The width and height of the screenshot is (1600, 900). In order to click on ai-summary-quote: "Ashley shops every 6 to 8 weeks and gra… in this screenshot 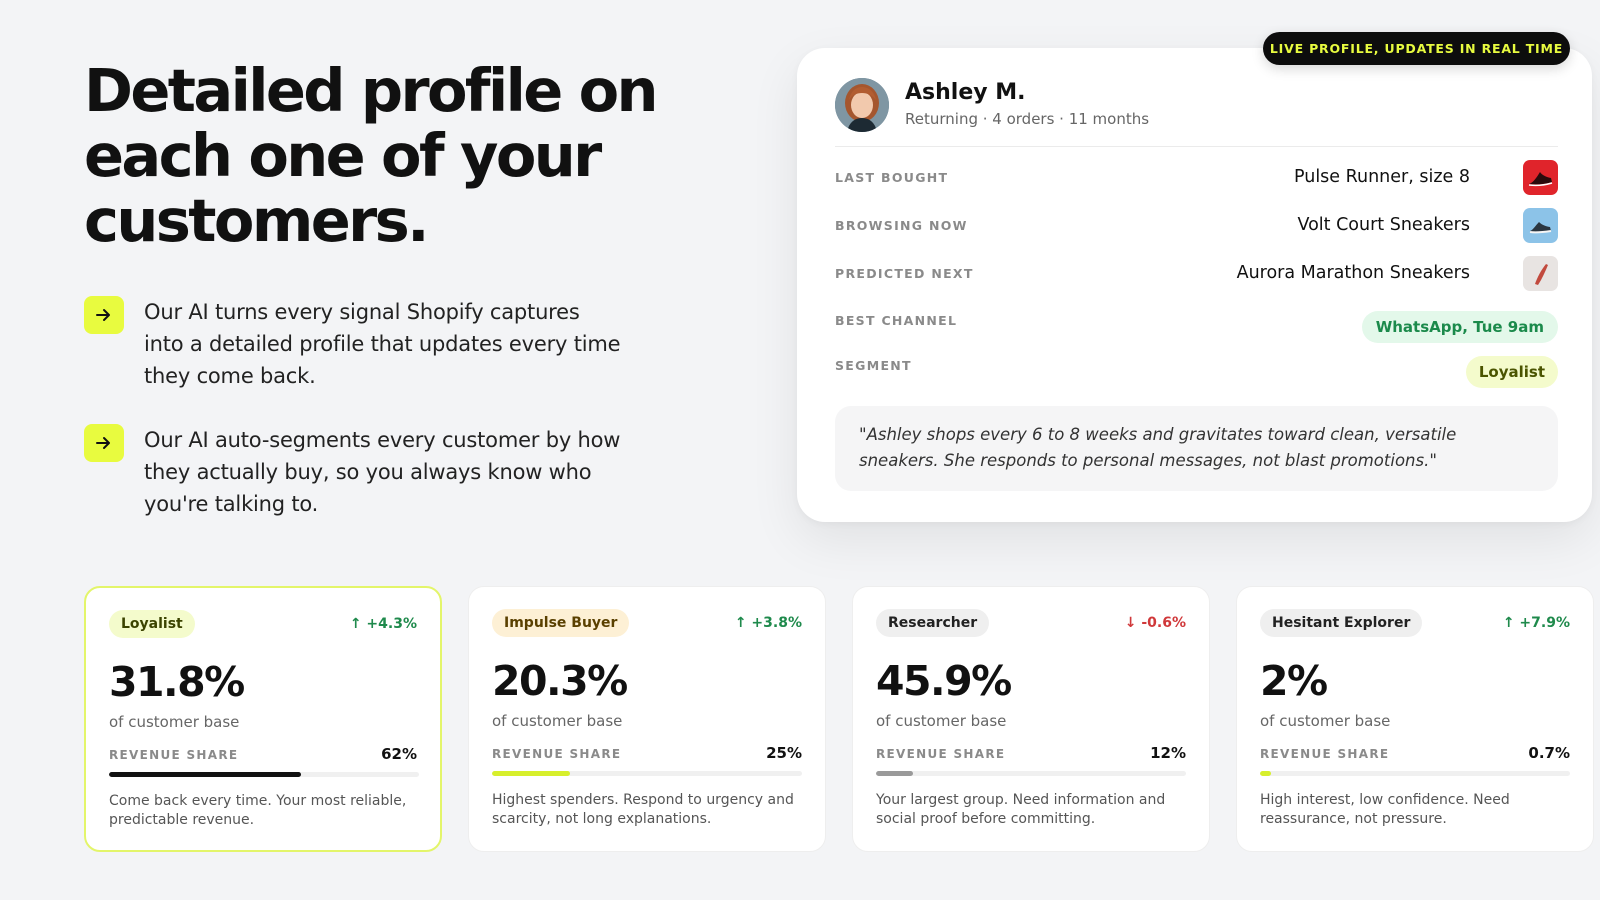, I will do `click(1196, 448)`.